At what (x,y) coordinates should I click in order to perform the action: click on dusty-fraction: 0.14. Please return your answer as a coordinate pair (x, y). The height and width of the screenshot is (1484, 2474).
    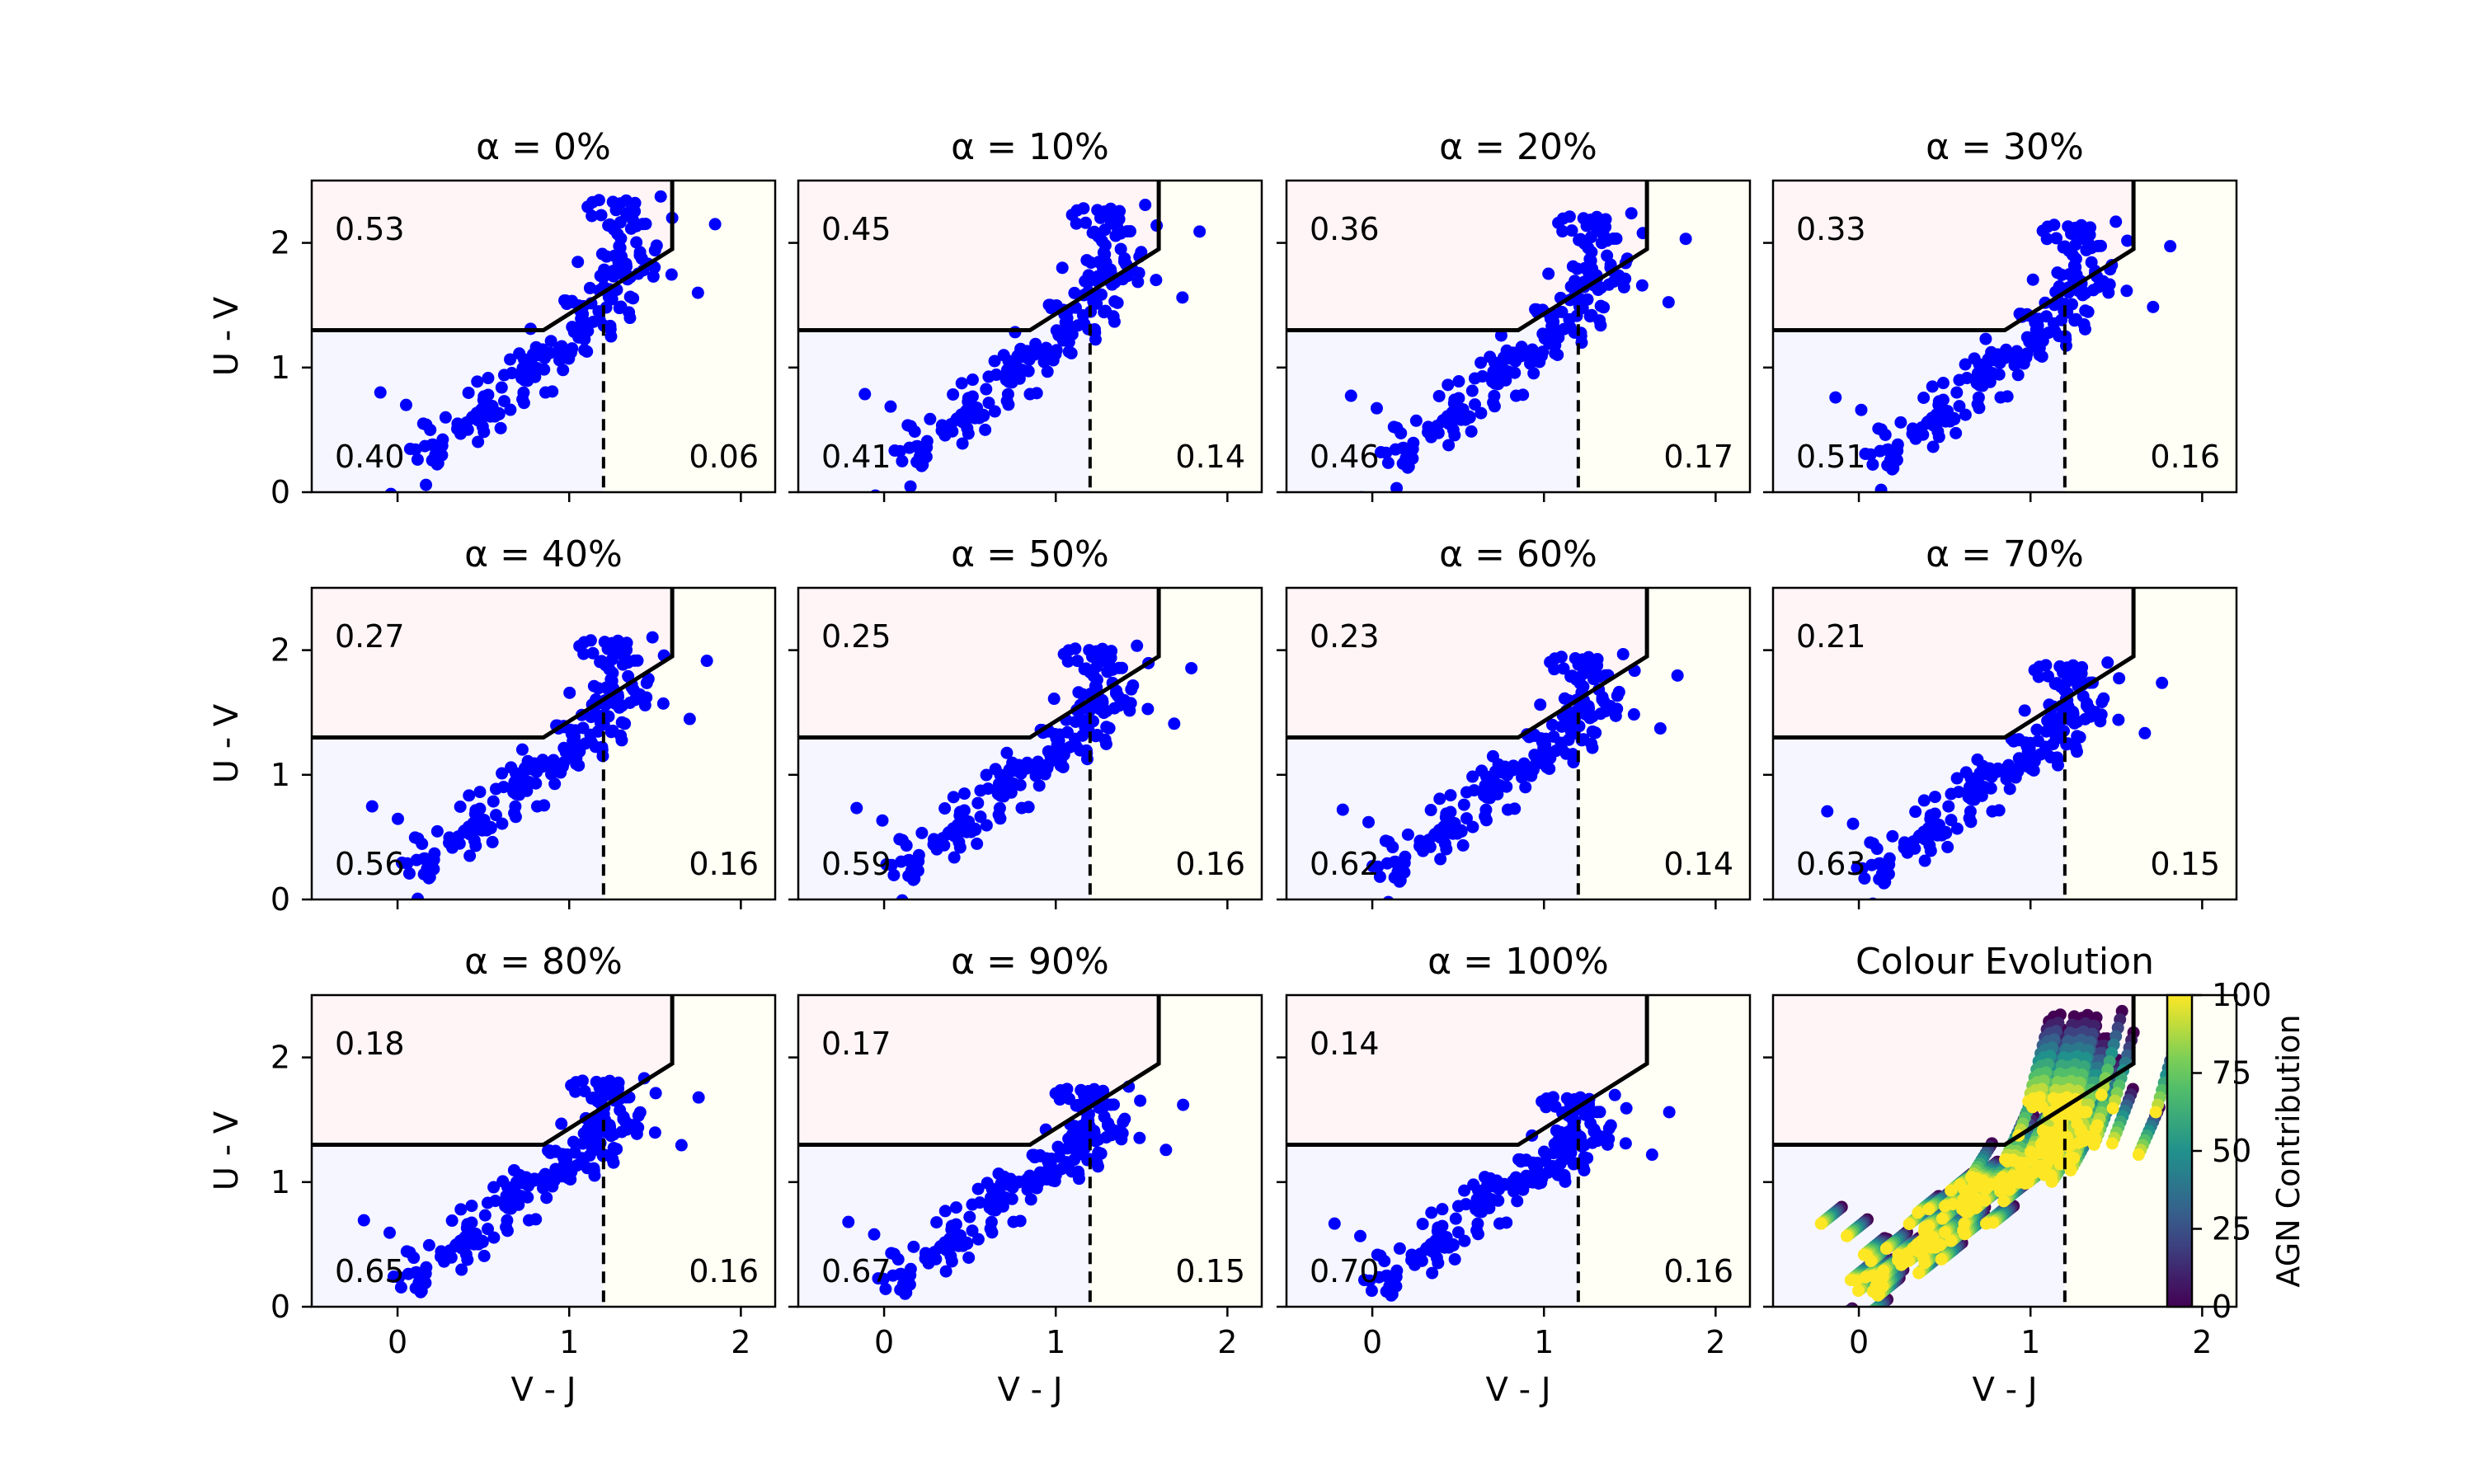
    Looking at the image, I should click on (1210, 457).